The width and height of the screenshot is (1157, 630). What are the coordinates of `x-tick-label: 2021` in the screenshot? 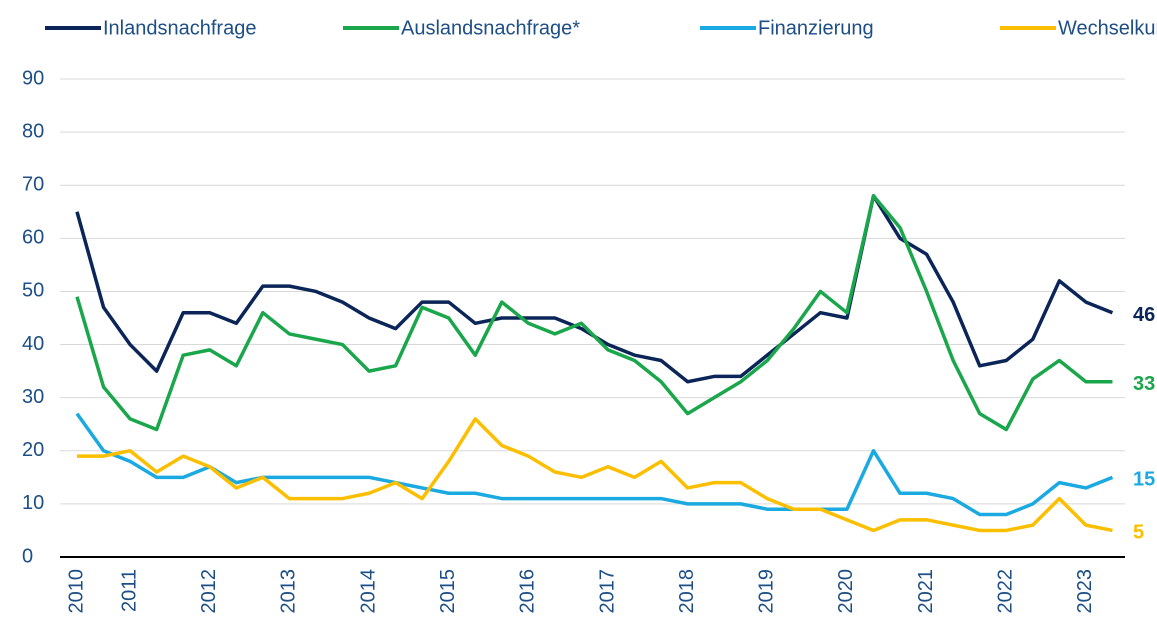 It's located at (926, 591).